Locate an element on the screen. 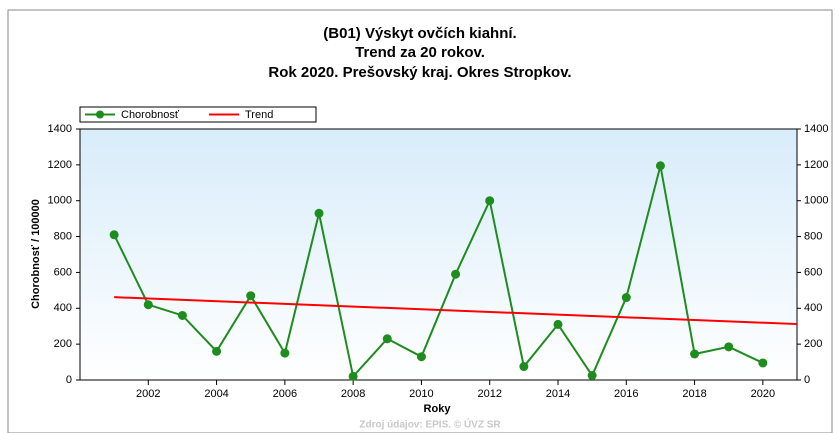 Image resolution: width=840 pixels, height=433 pixels. y-tick-label: 800 is located at coordinates (63, 236).